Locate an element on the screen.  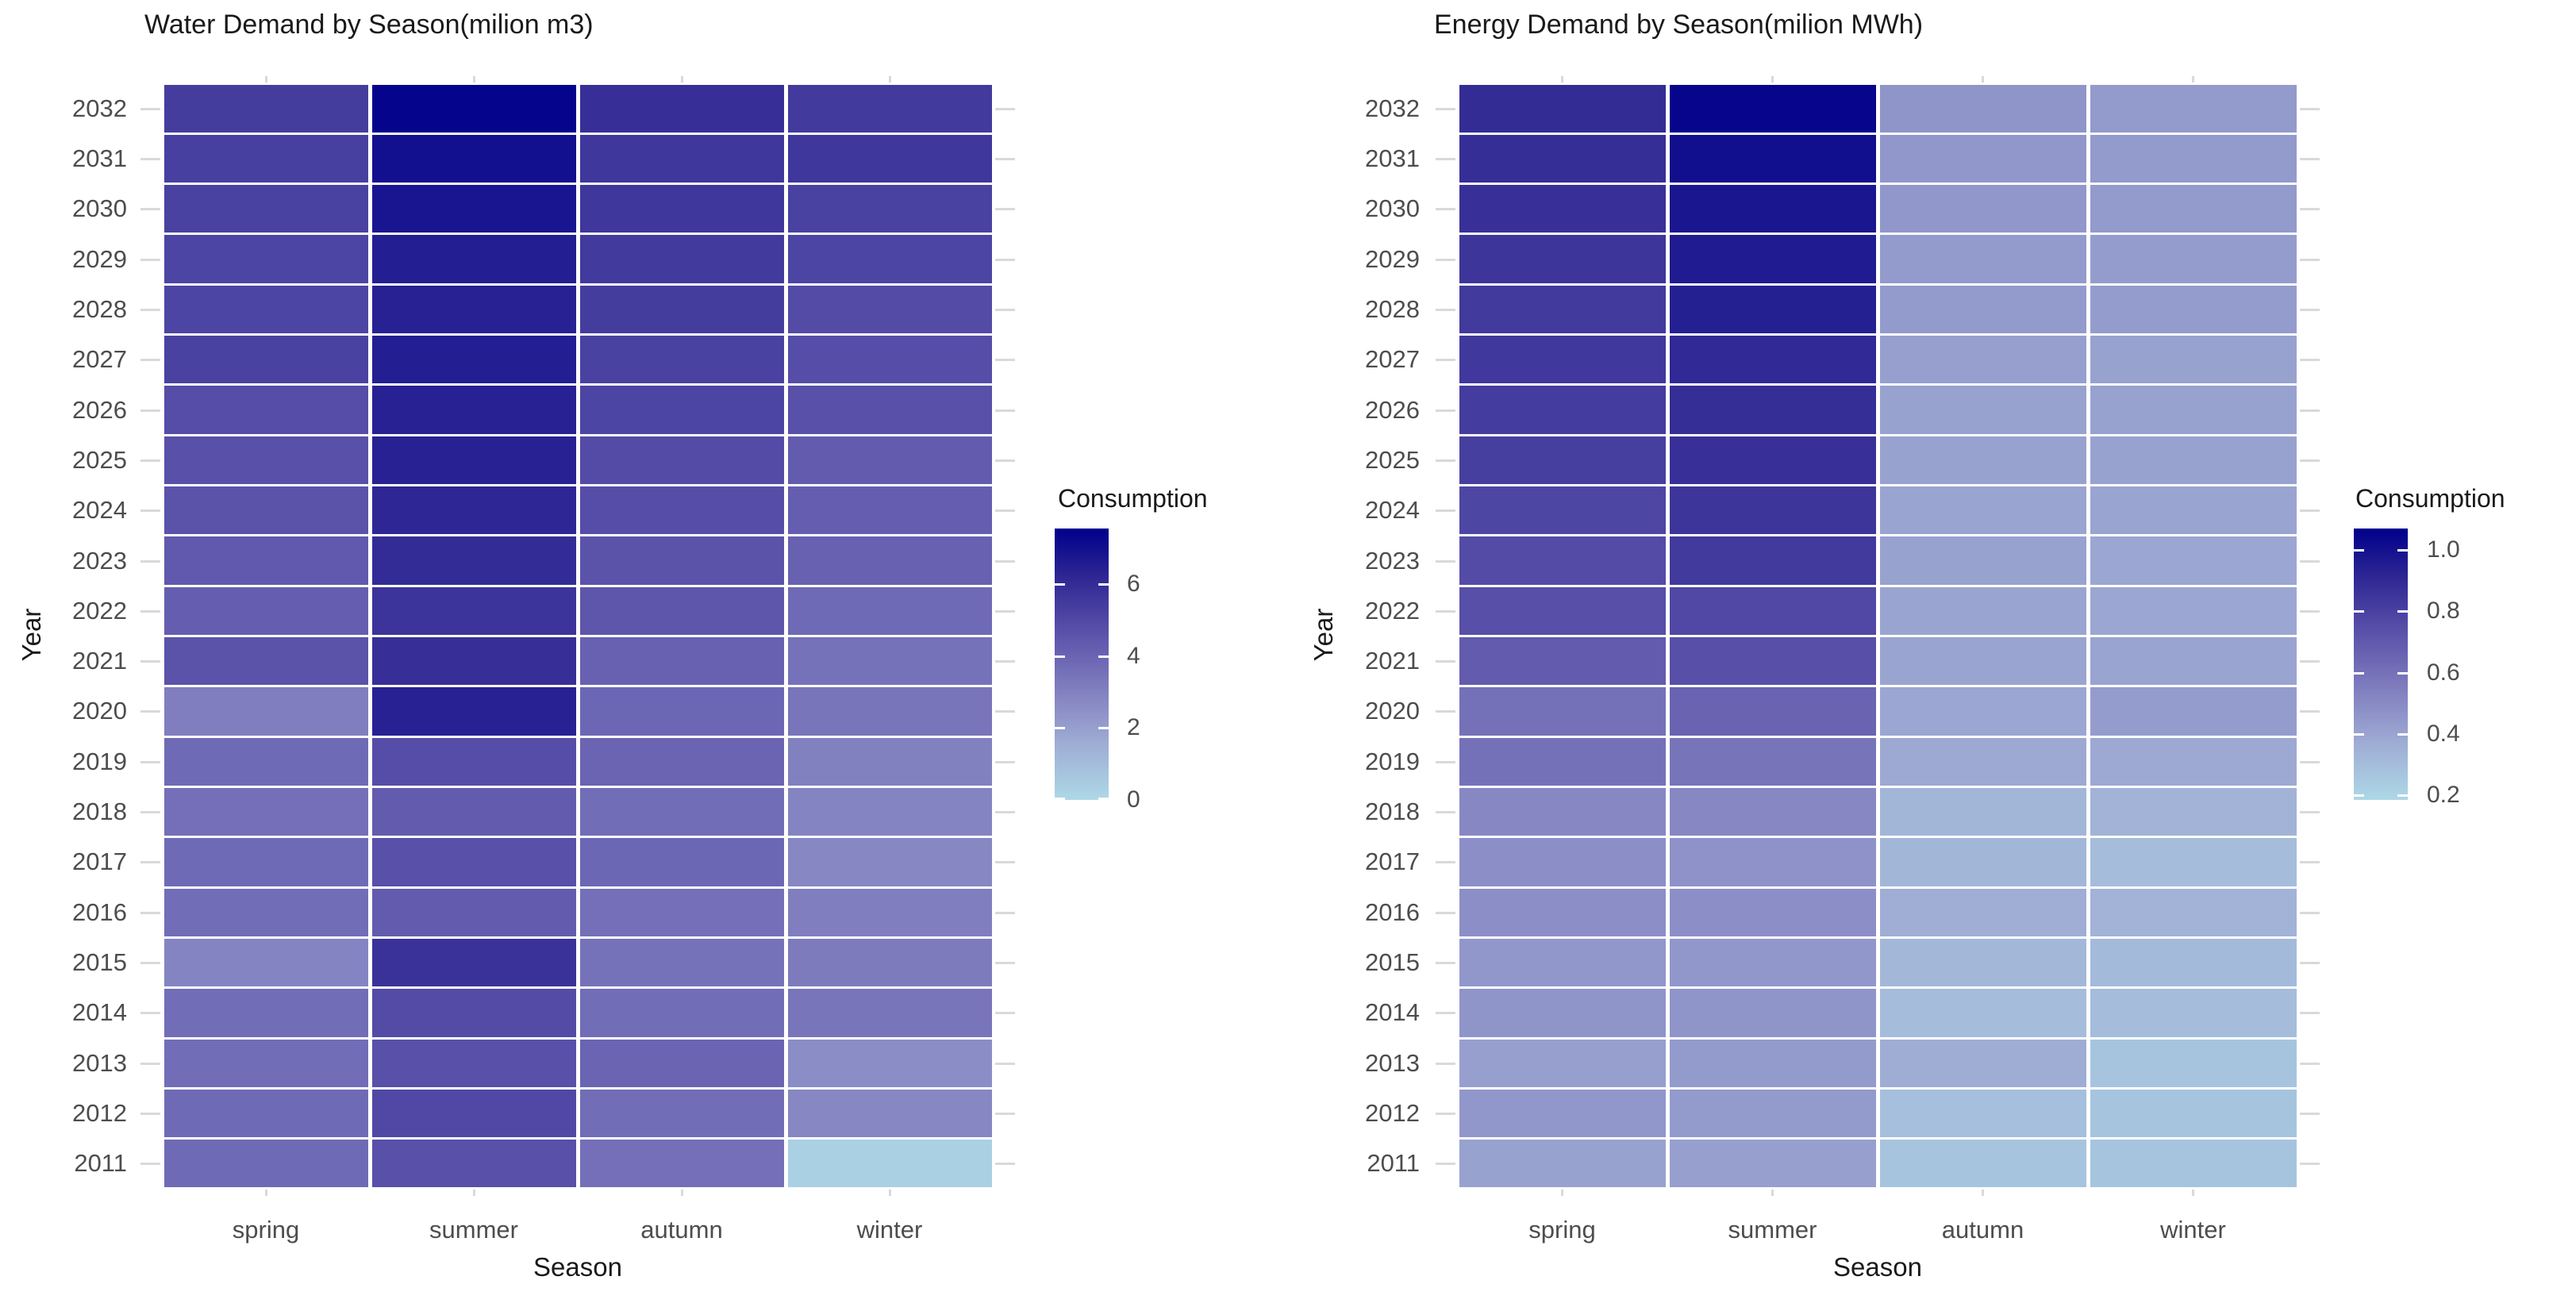
legend-tick-label: 4 is located at coordinates (1133, 655).